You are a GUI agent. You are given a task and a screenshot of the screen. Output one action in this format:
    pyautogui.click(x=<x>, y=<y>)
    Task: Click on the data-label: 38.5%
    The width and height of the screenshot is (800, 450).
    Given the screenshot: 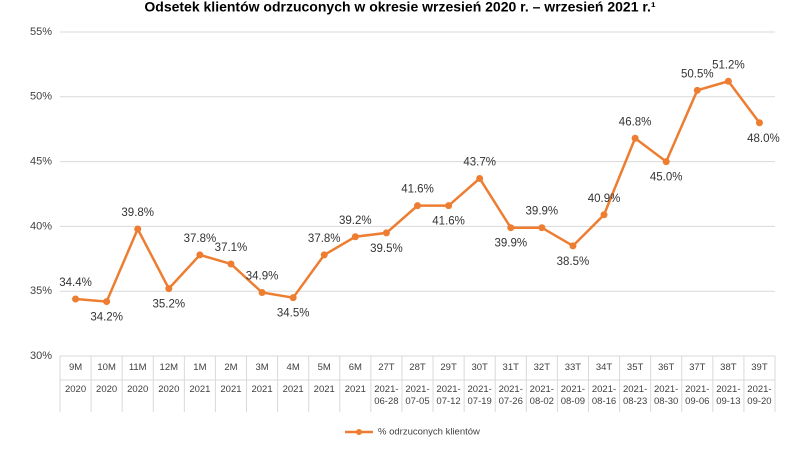 What is the action you would take?
    pyautogui.click(x=573, y=262)
    